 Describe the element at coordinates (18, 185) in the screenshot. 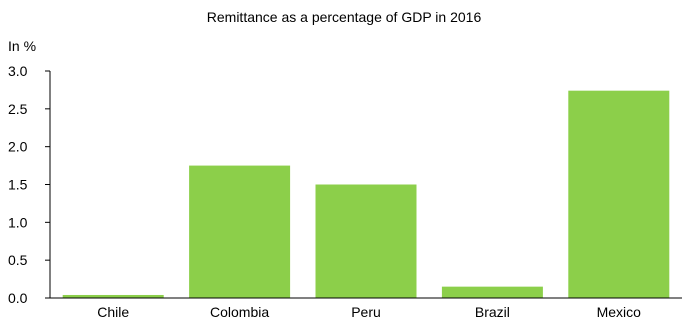

I see `y-tick-label: 1.5` at that location.